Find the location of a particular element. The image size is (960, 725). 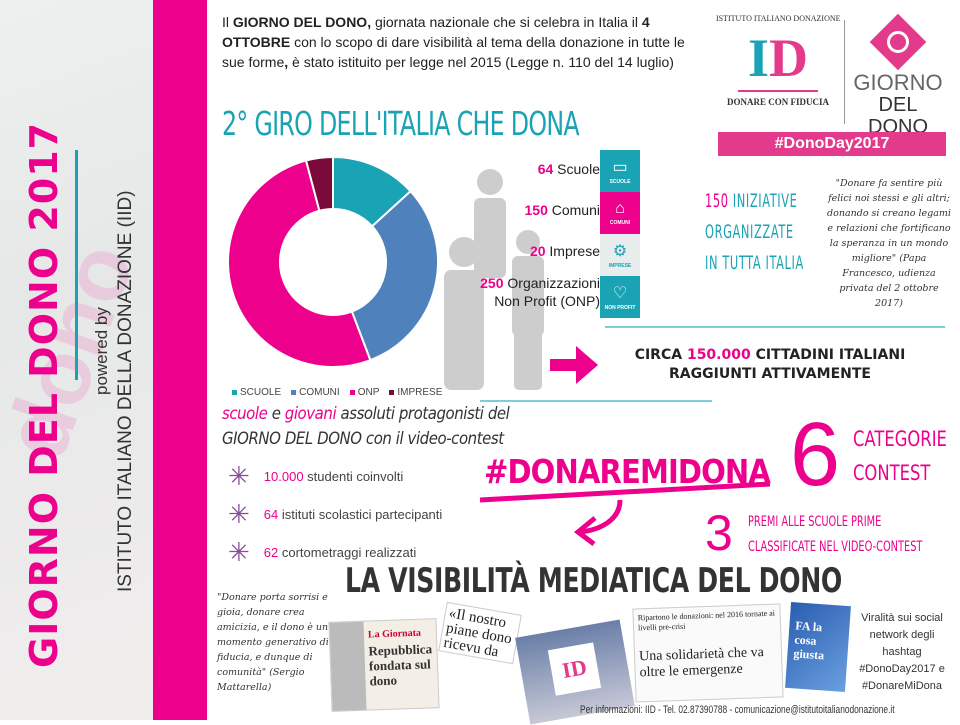

side-title: GIORNO DEL DONO 2017 is located at coordinates (44, 394).